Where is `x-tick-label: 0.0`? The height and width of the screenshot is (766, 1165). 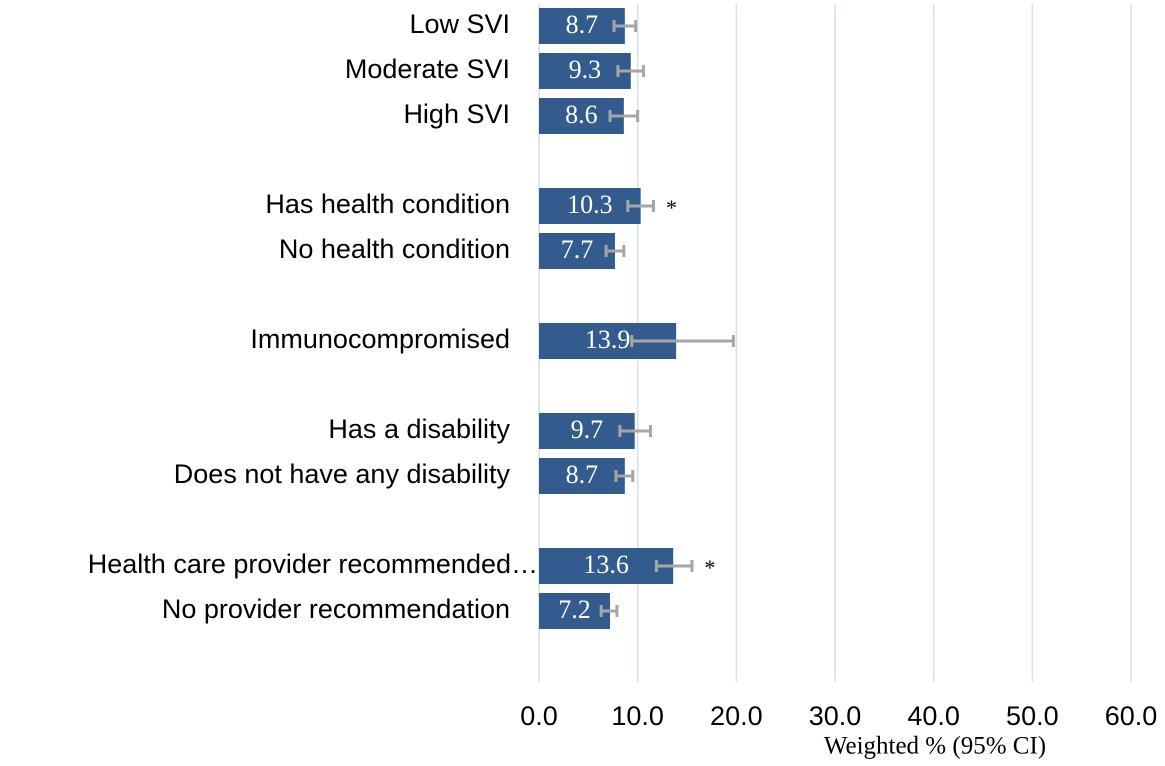
x-tick-label: 0.0 is located at coordinates (539, 716).